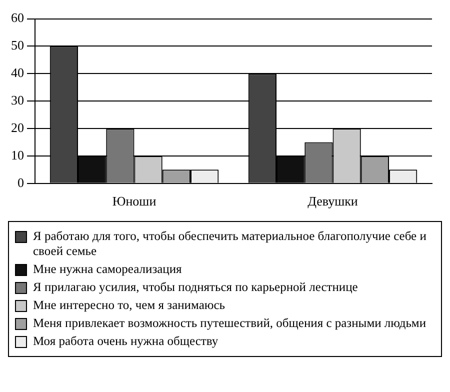 The height and width of the screenshot is (392, 450). I want to click on y-tick-label: 40, so click(17, 72).